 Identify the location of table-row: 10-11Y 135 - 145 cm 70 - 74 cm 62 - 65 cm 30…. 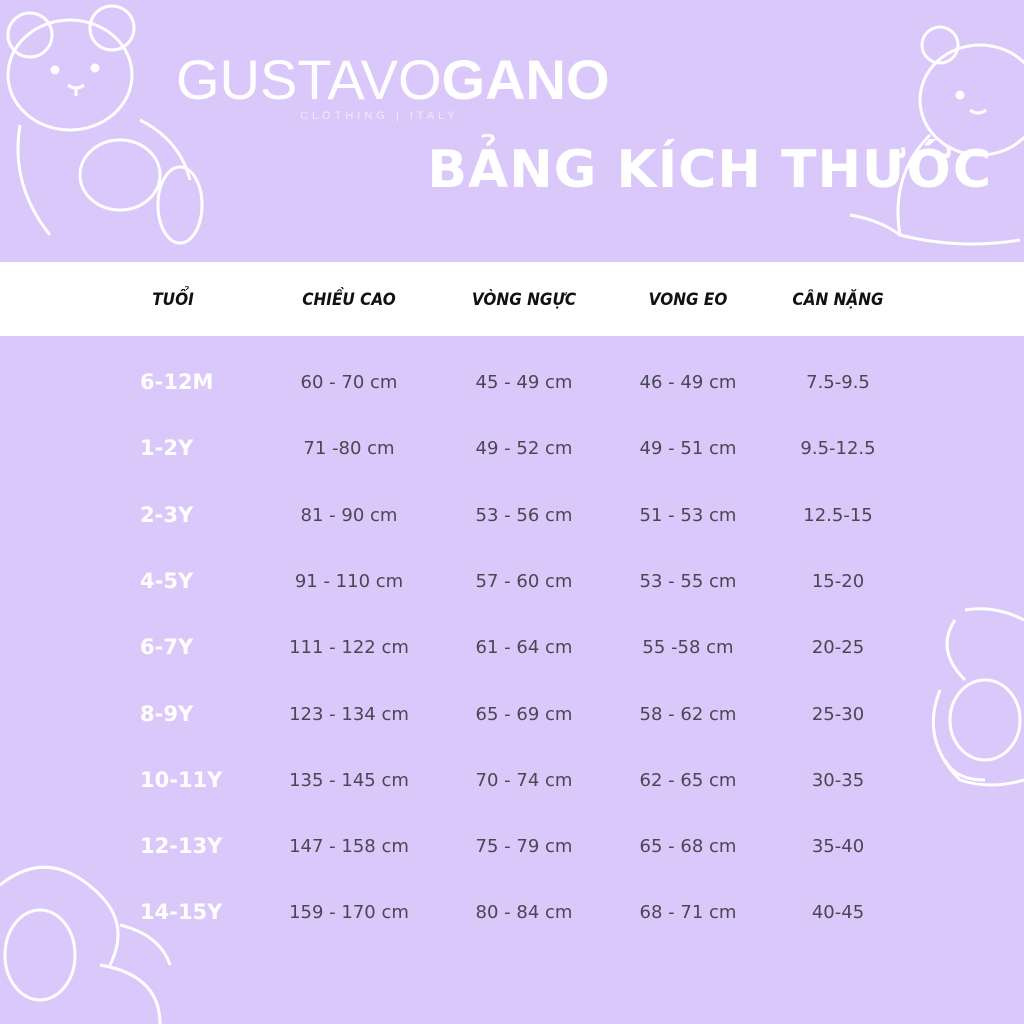
(512, 783).